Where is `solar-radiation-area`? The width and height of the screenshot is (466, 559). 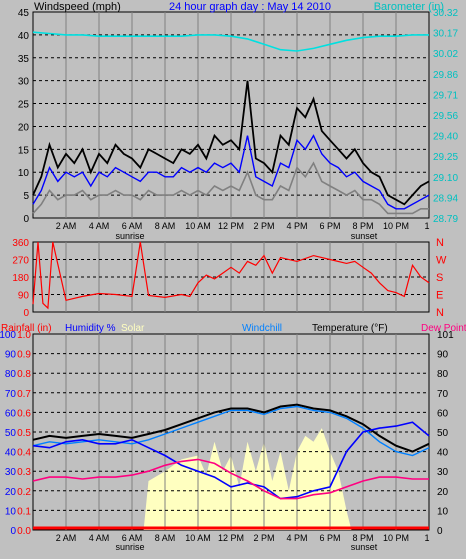
solar-radiation-area is located at coordinates (247, 479).